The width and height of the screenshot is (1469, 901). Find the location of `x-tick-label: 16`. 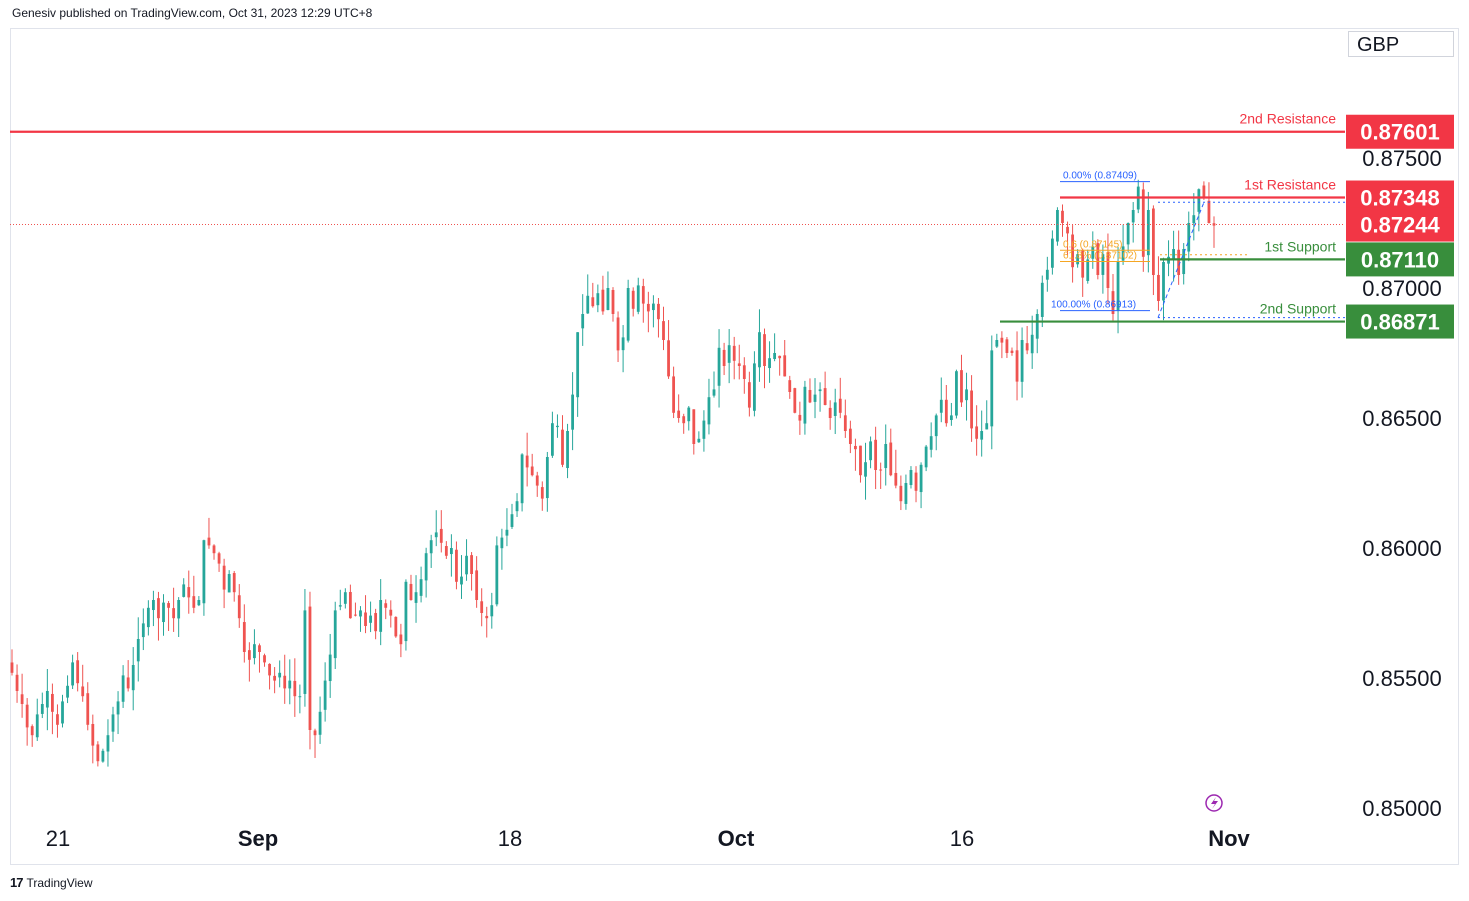

x-tick-label: 16 is located at coordinates (962, 838).